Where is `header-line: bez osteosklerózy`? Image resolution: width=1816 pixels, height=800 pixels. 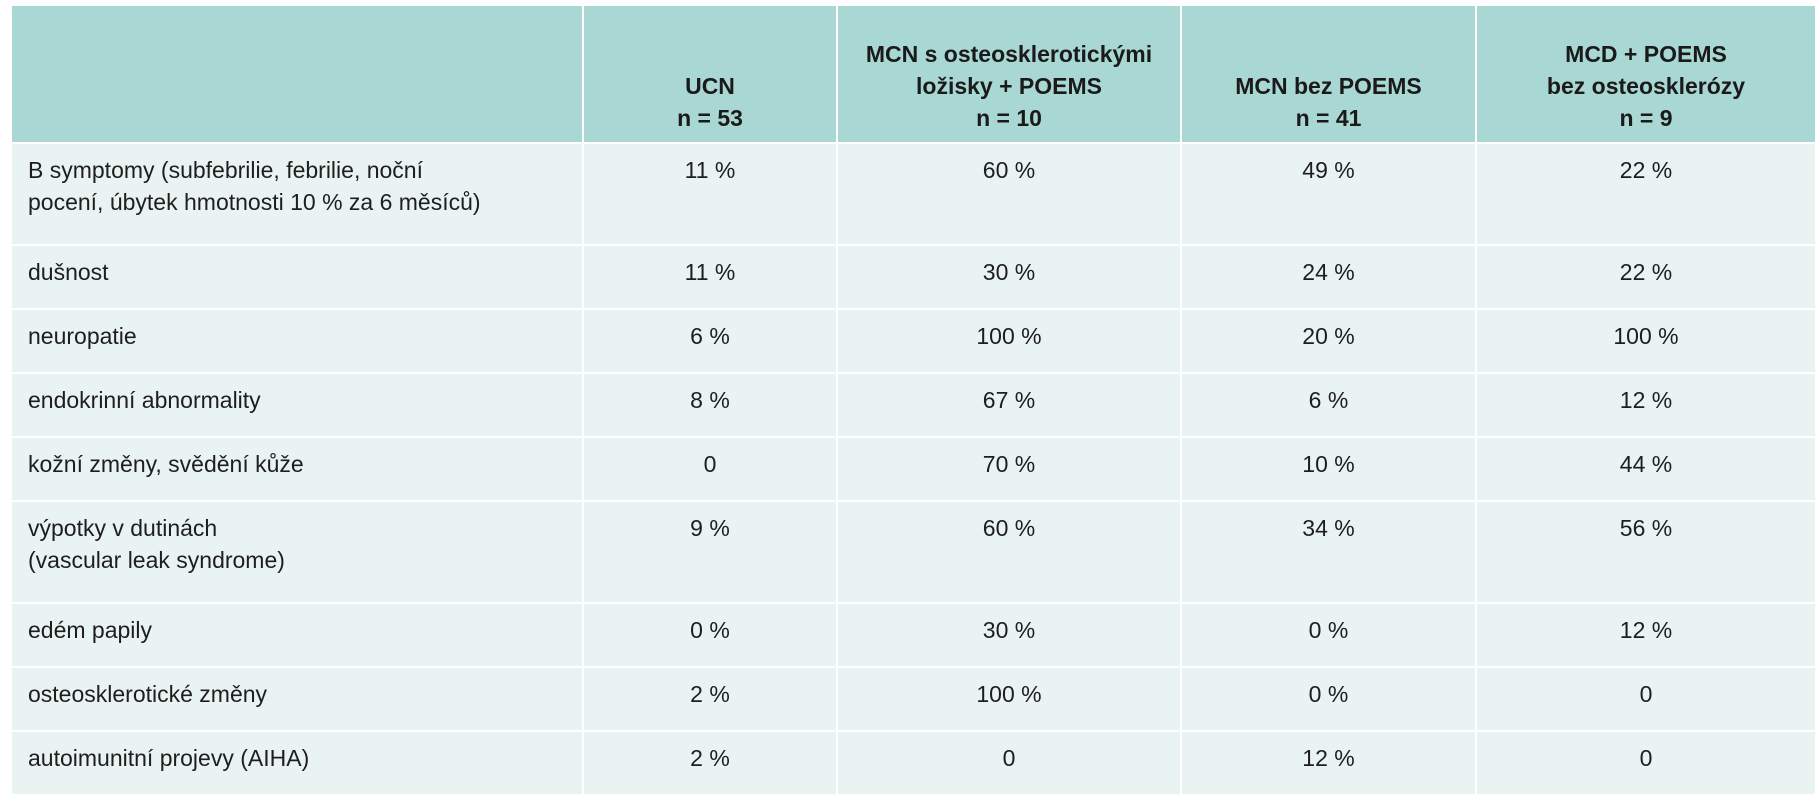
header-line: bez osteosklerózy is located at coordinates (1646, 86).